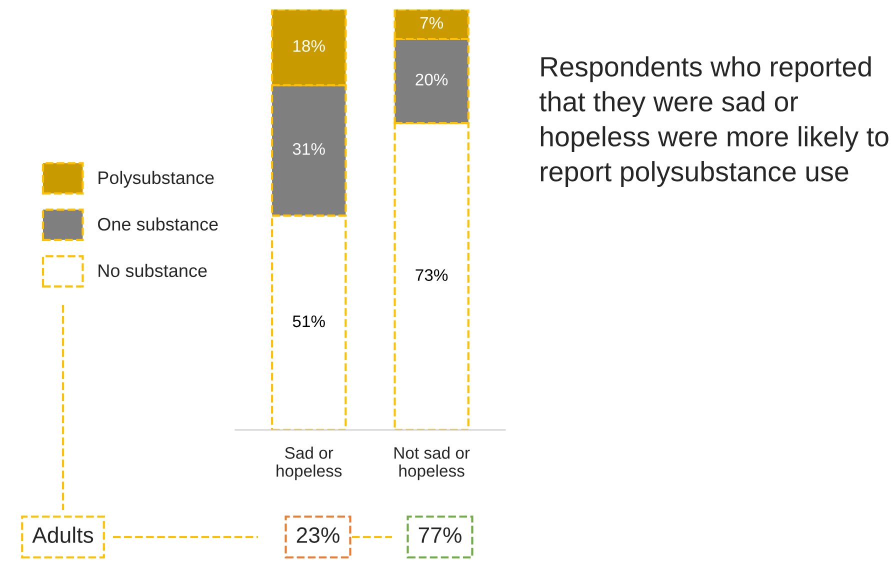  I want to click on legend-label: Polysubstance, so click(156, 179).